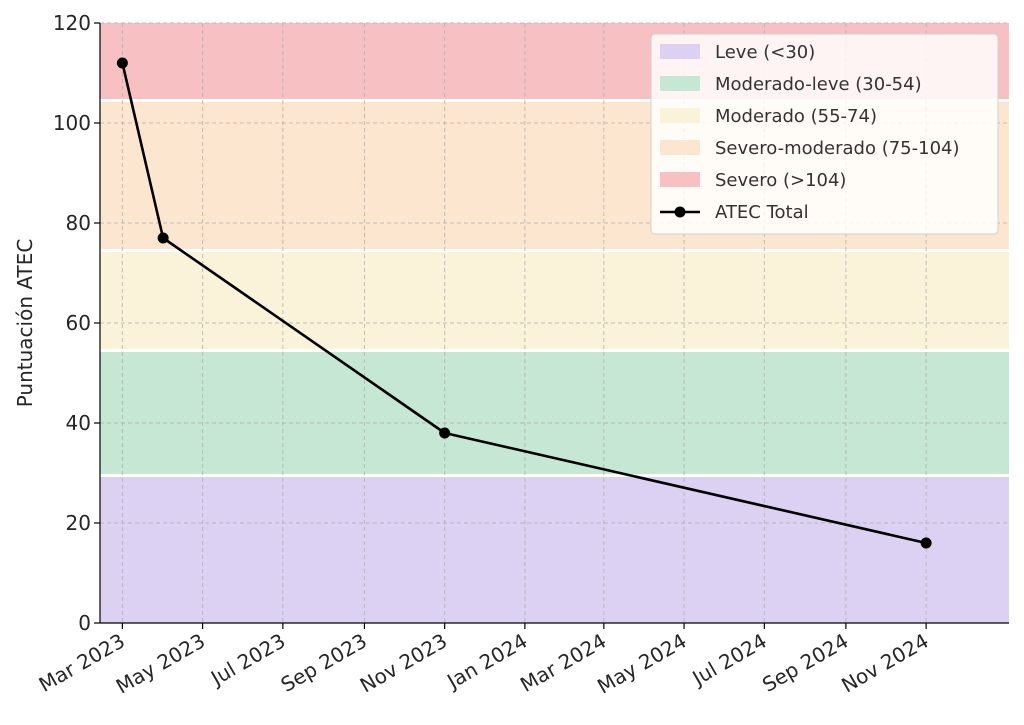  Describe the element at coordinates (796, 116) in the screenshot. I see `legend-label-2: Moderado (55-74)` at that location.